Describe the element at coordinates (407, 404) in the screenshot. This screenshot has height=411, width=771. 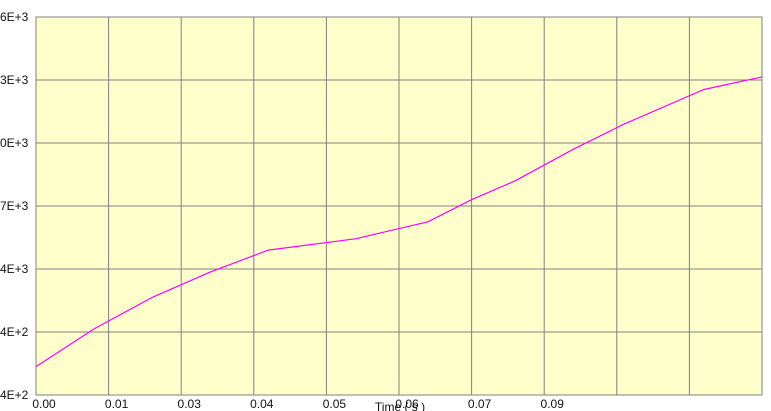
I see `x-tick-label: 0.06` at that location.